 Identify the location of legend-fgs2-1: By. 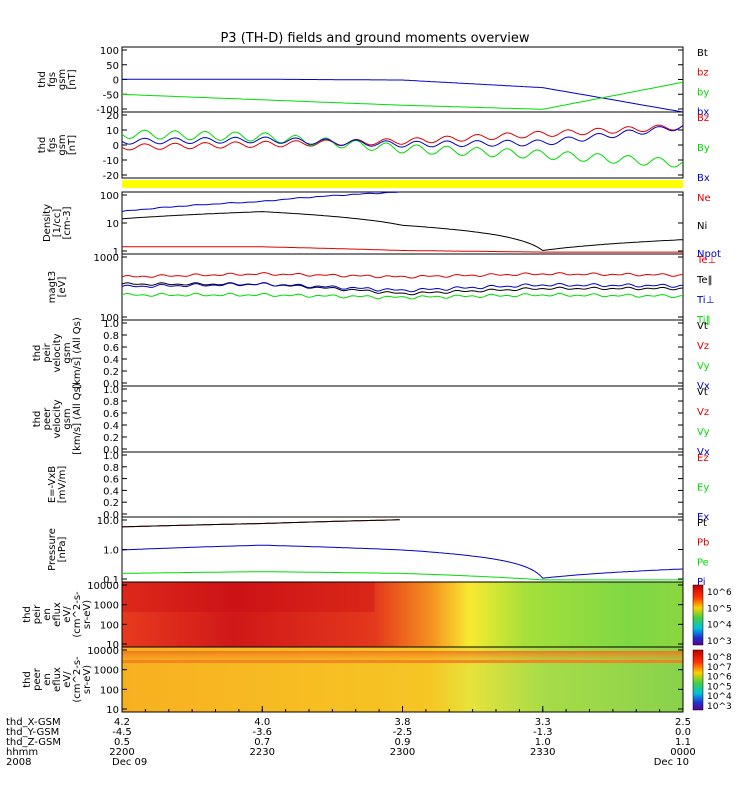
(703, 148).